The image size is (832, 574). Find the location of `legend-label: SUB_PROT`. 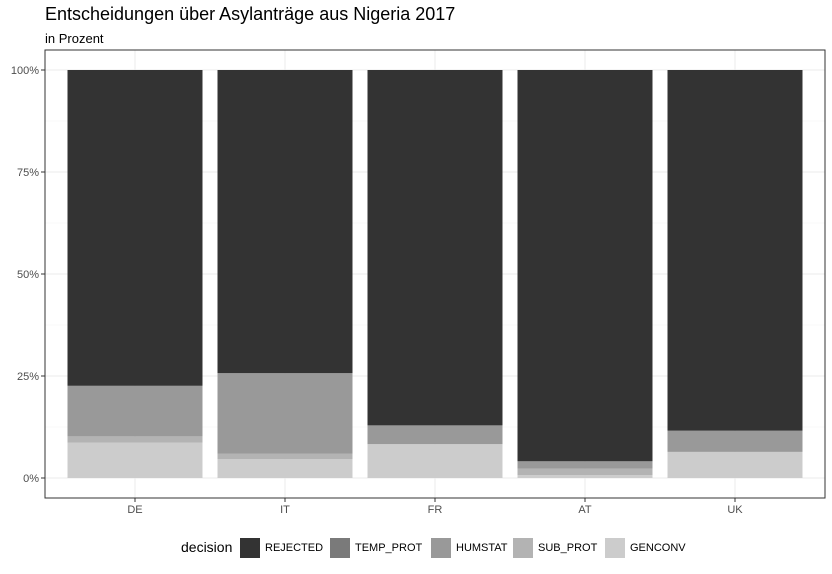

legend-label: SUB_PROT is located at coordinates (568, 548).